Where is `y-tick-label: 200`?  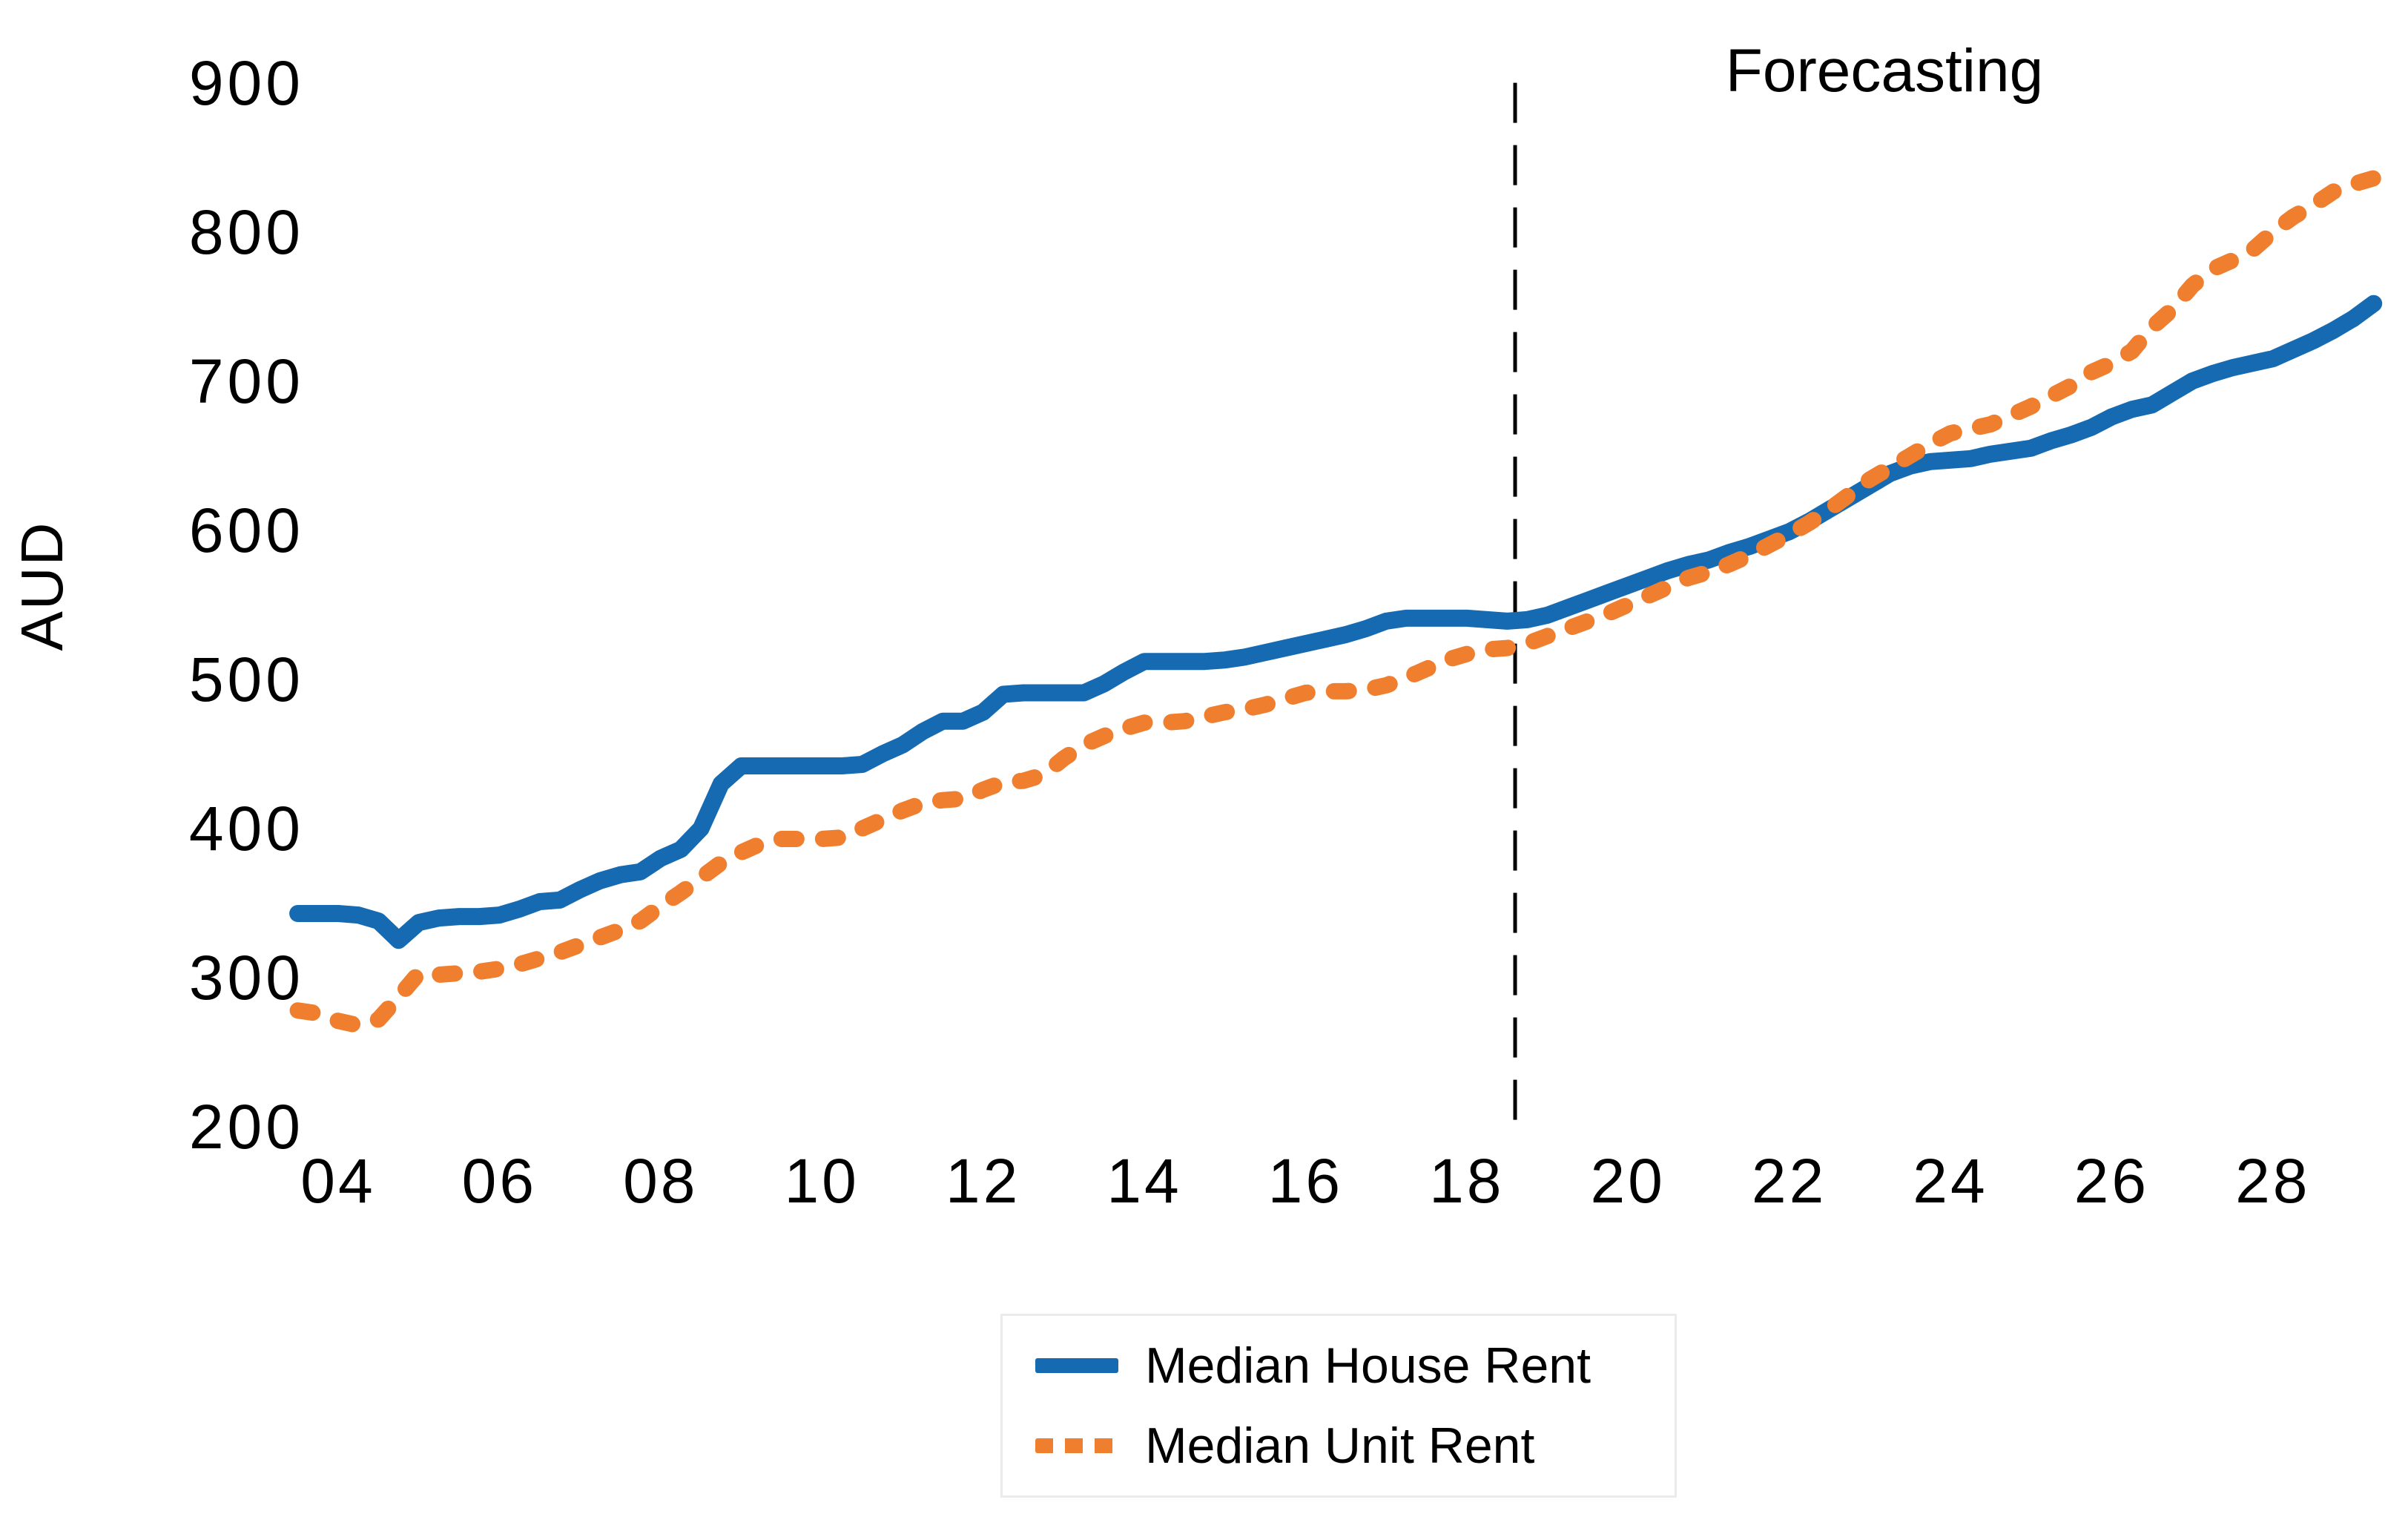
y-tick-label: 200 is located at coordinates (246, 1127).